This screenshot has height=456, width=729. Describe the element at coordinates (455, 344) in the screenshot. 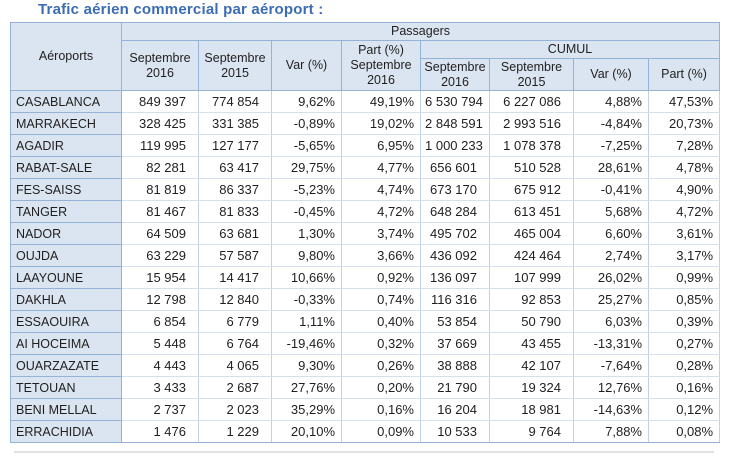

I see `cumul-sep2016-cell: 37 669` at that location.